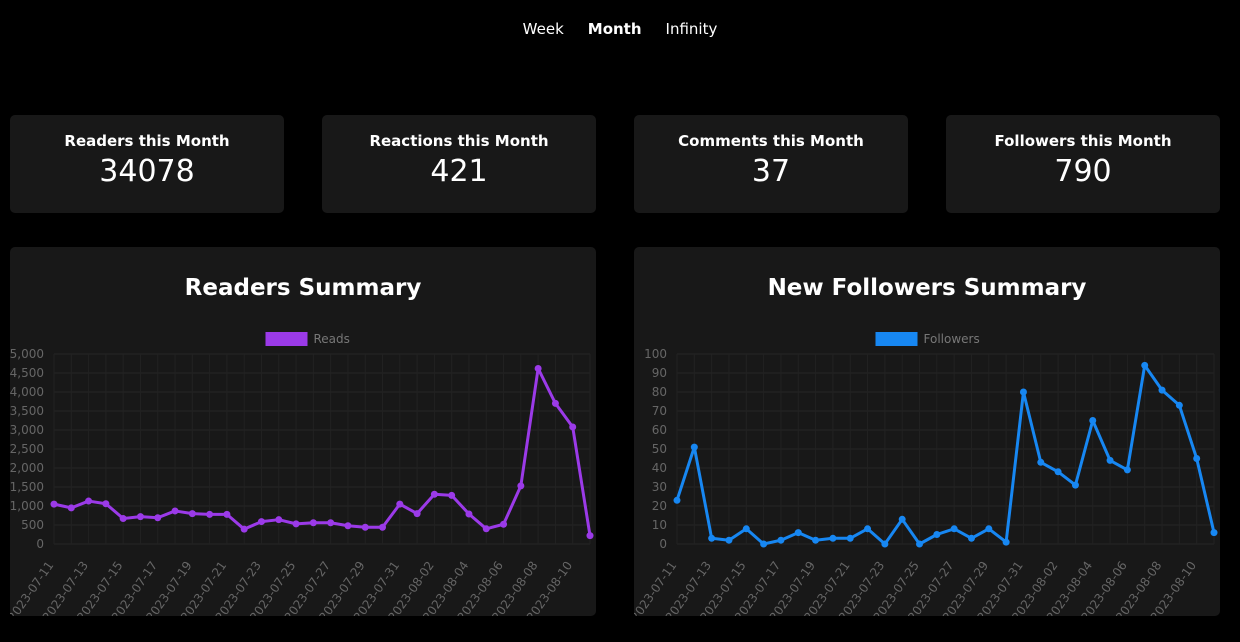 This screenshot has height=642, width=1240. Describe the element at coordinates (32, 525) in the screenshot. I see `y-tick-label: 500` at that location.